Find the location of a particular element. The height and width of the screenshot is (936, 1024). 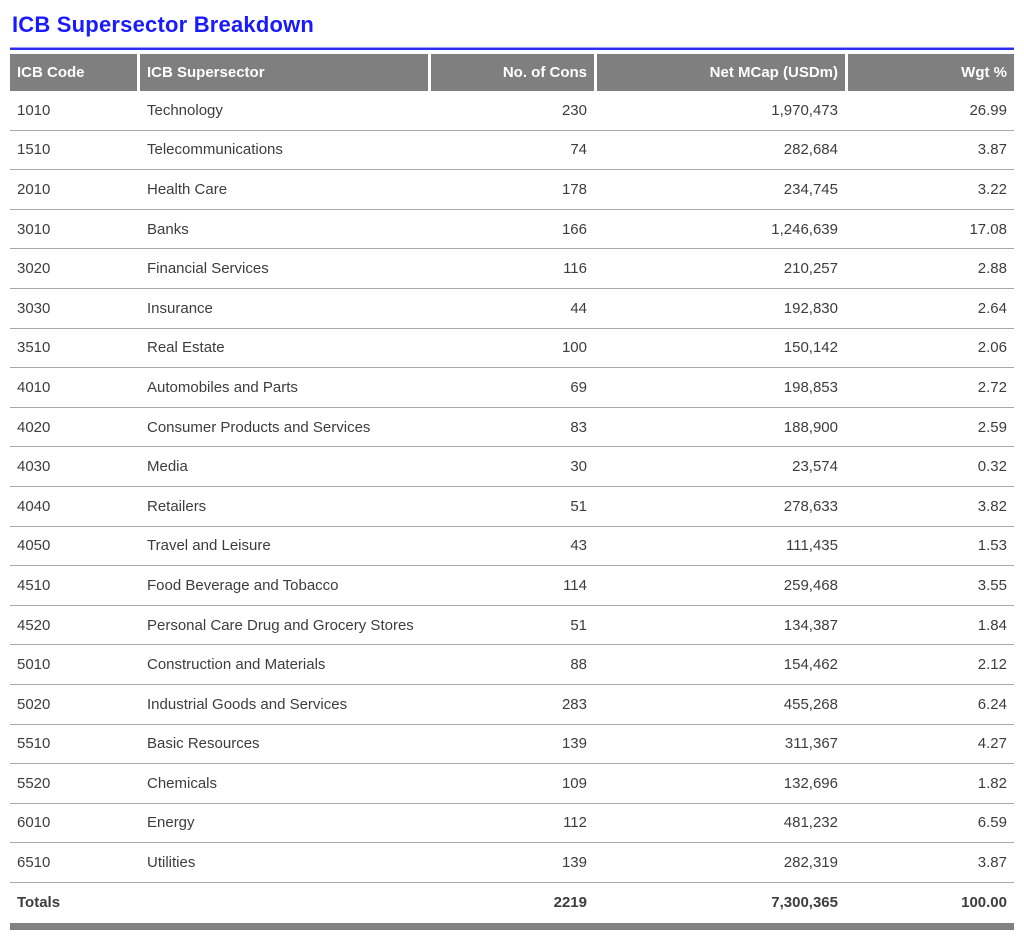

cell-icb-supersector: Insurance is located at coordinates (180, 308).